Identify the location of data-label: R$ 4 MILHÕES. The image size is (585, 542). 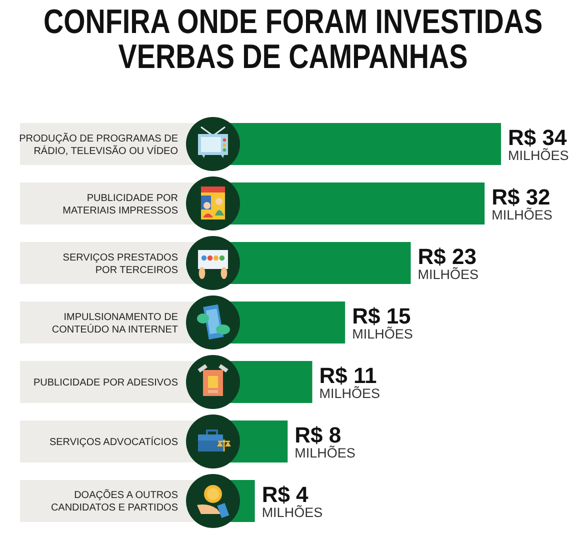
(292, 501).